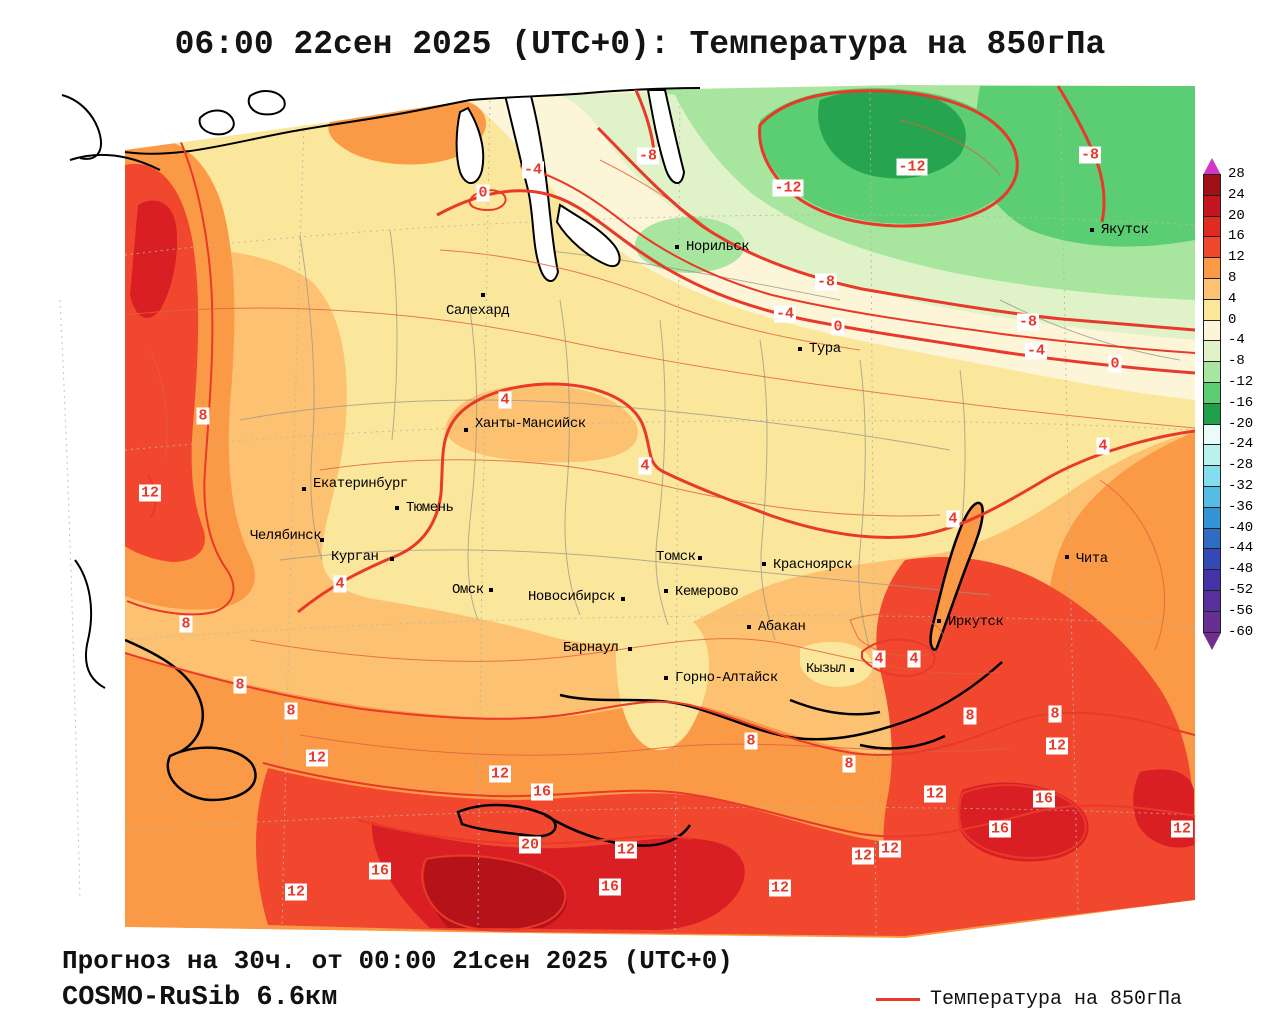  I want to click on colorbar-tick-label: 20, so click(1236, 215).